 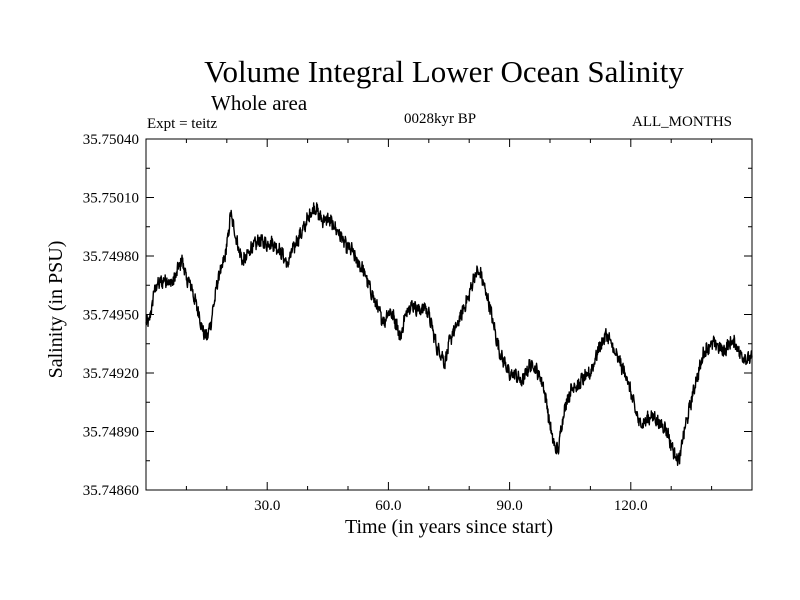 I want to click on x-tick-label: 30.0, so click(x=267, y=506).